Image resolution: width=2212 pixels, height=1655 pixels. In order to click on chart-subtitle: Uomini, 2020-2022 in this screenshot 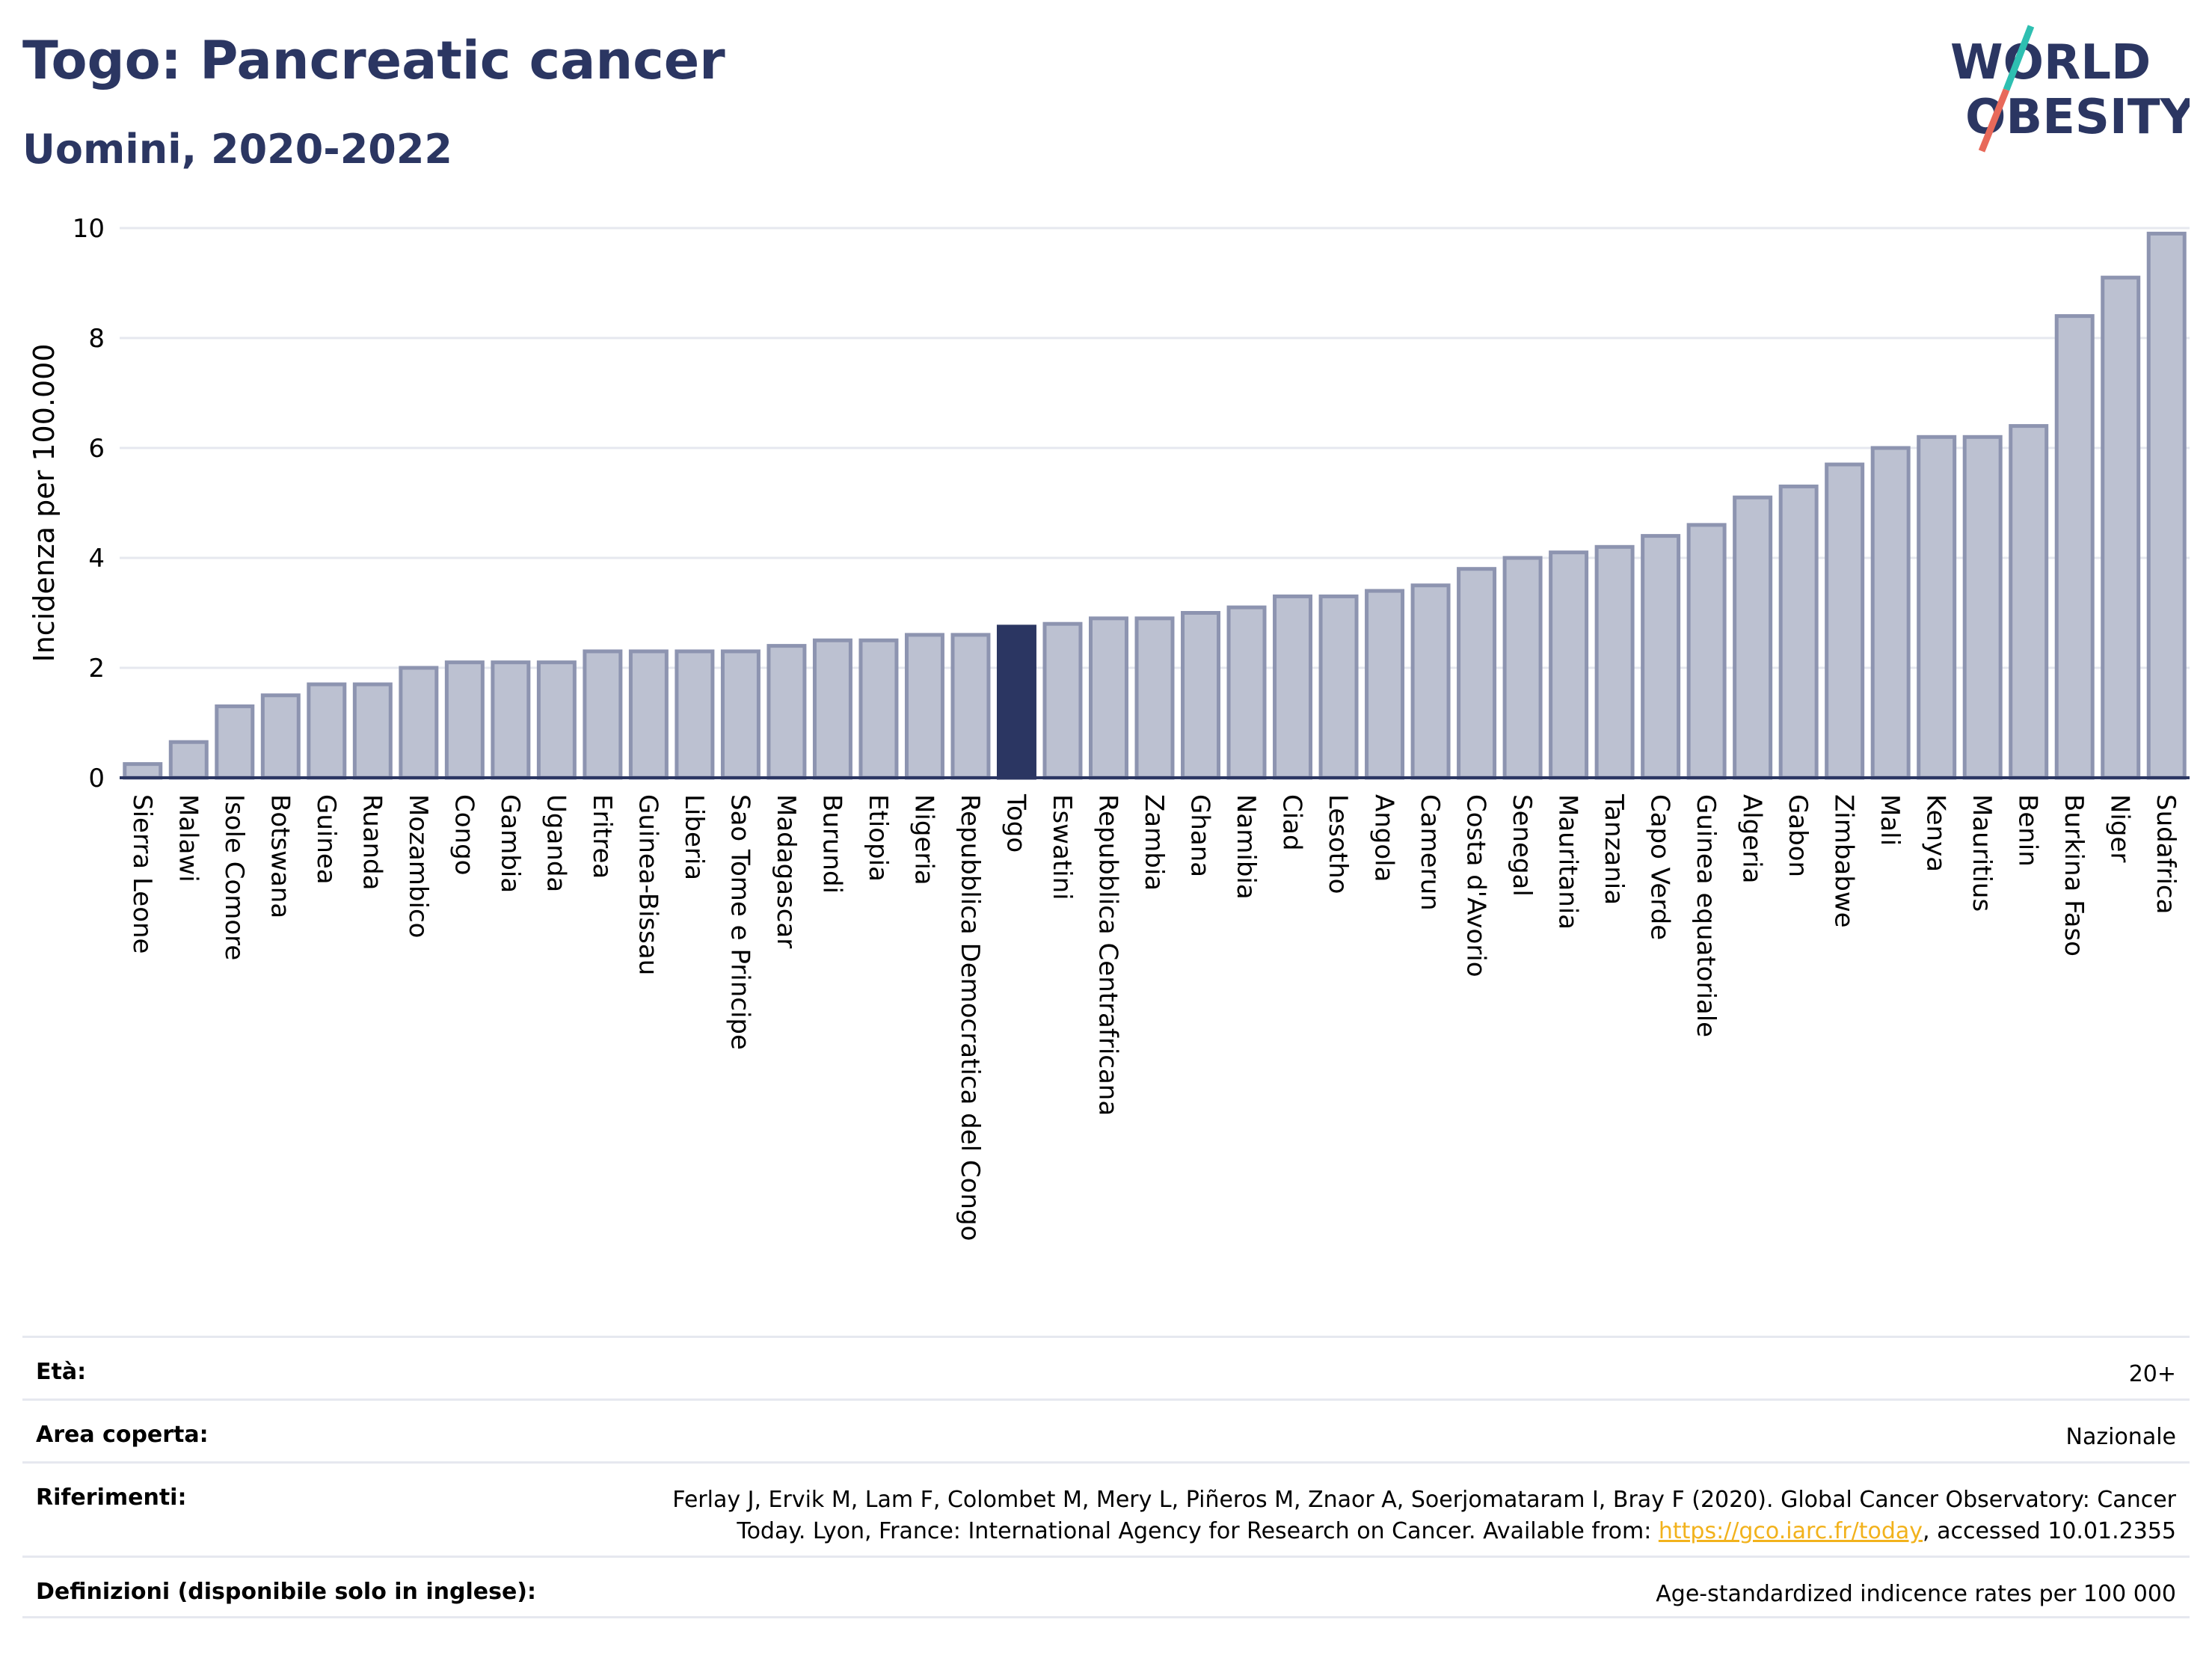, I will do `click(237, 149)`.